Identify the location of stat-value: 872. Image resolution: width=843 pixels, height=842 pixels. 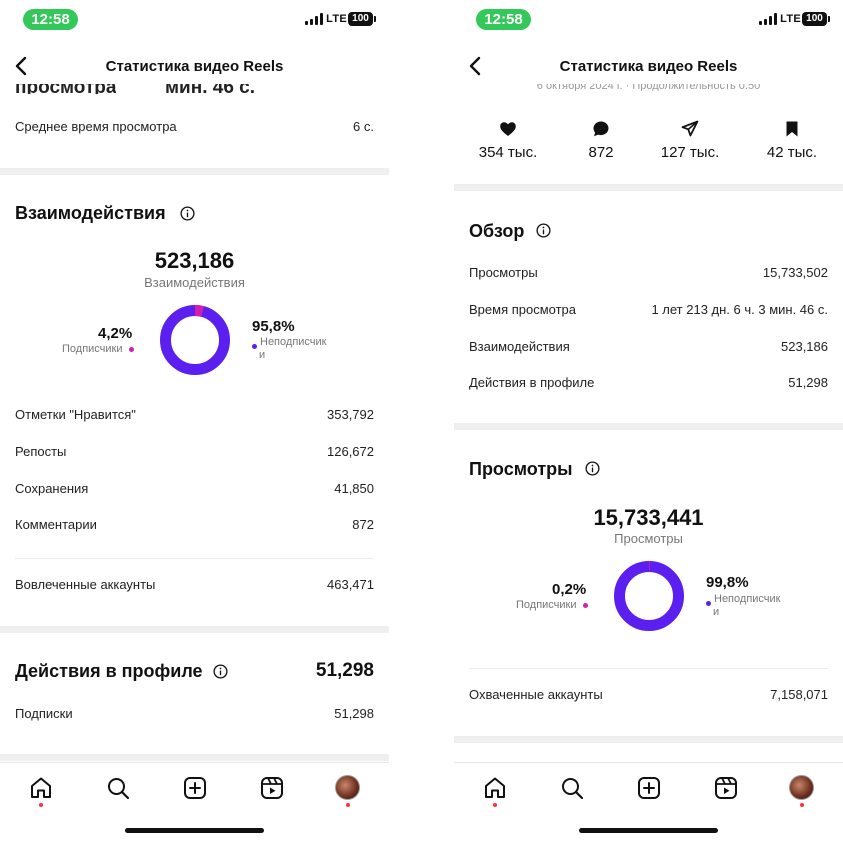
(601, 152).